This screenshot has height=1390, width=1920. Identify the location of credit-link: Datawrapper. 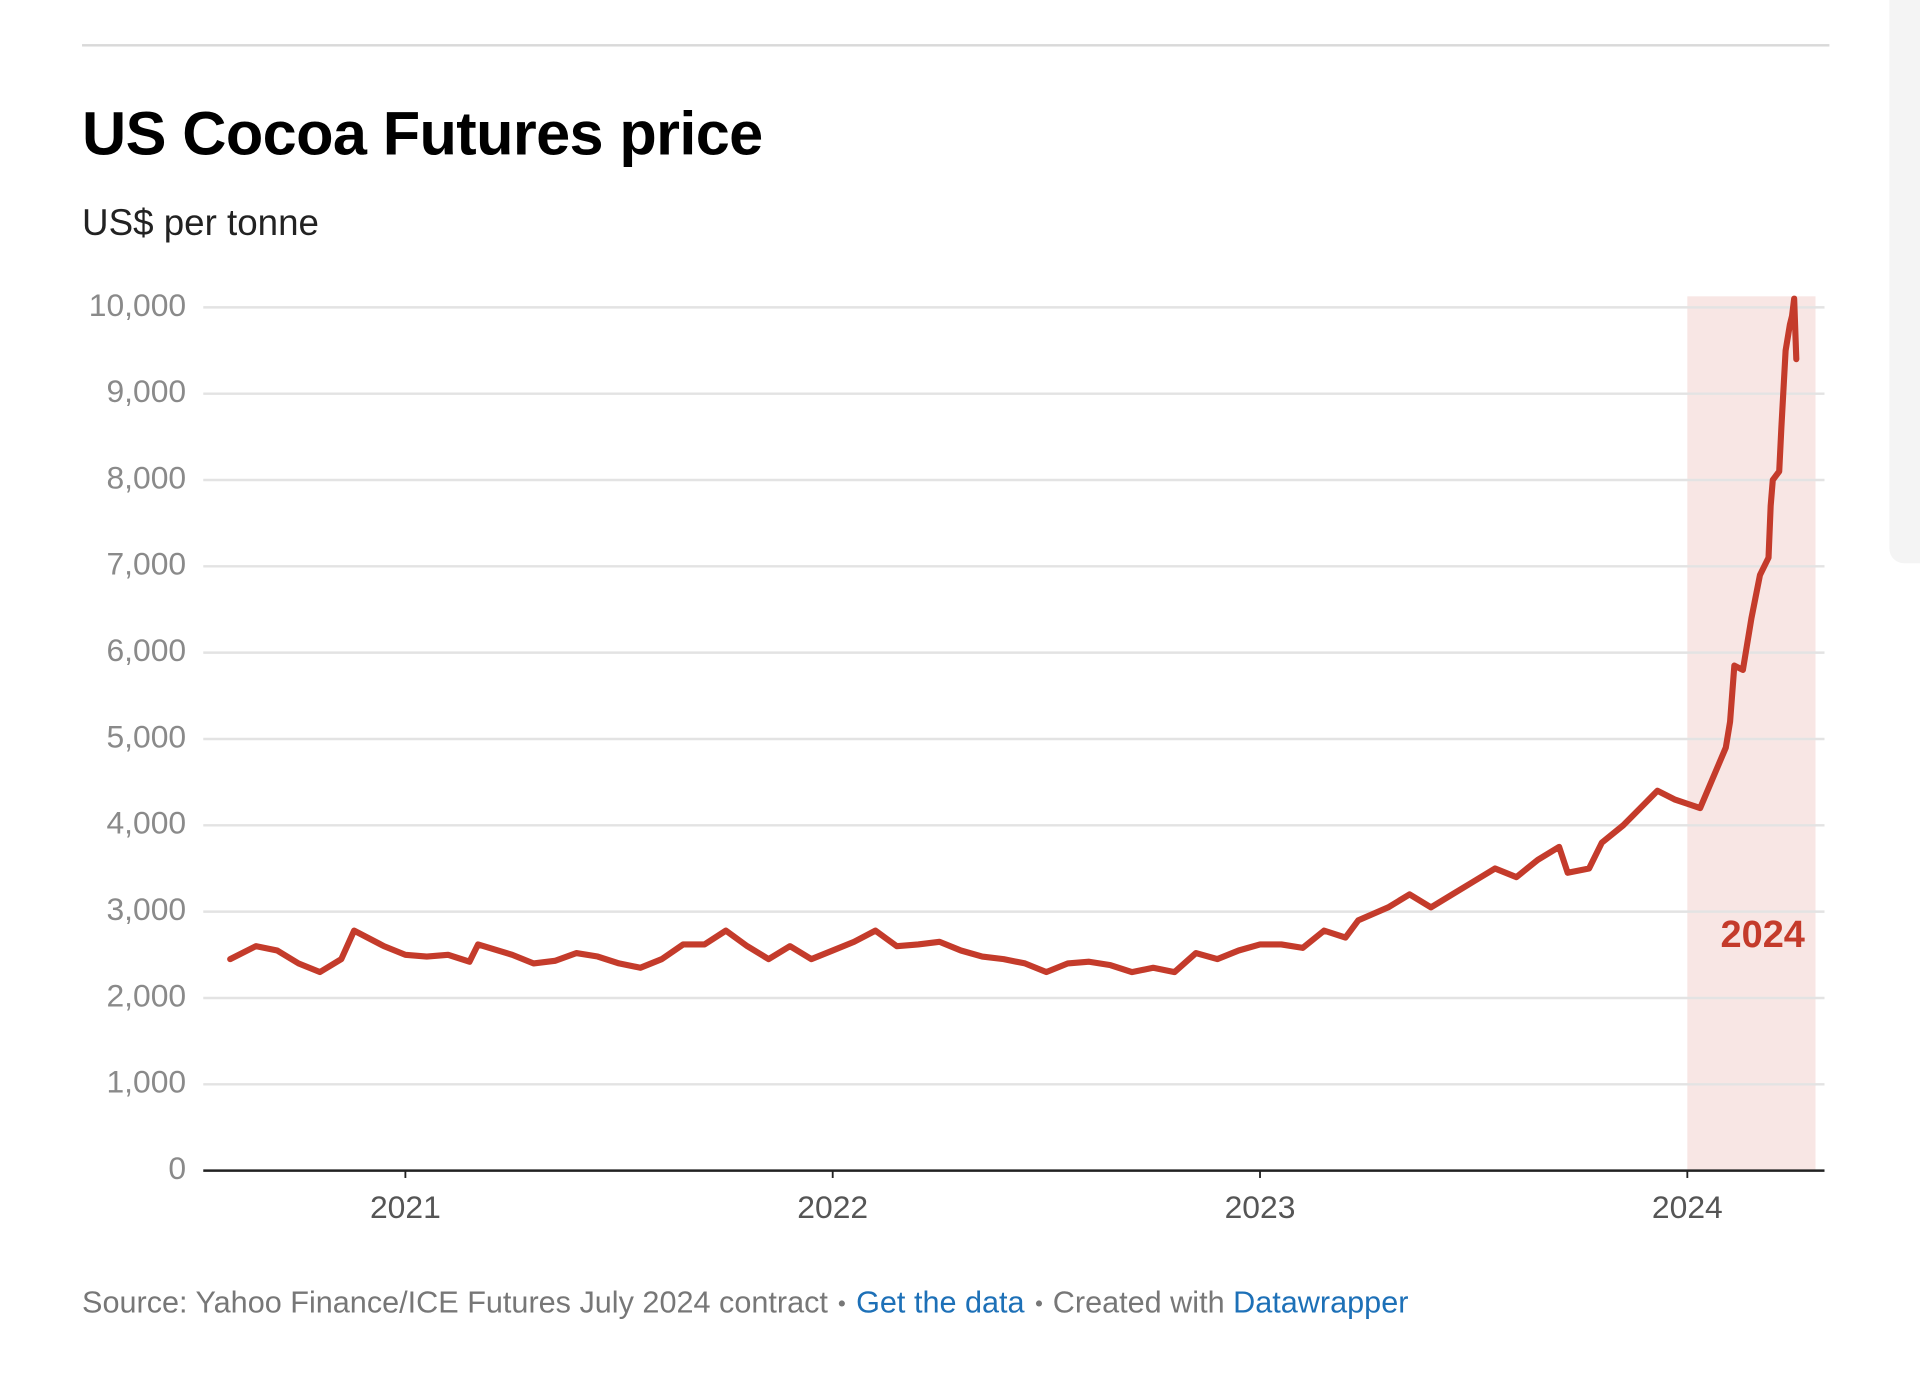
(1321, 1303).